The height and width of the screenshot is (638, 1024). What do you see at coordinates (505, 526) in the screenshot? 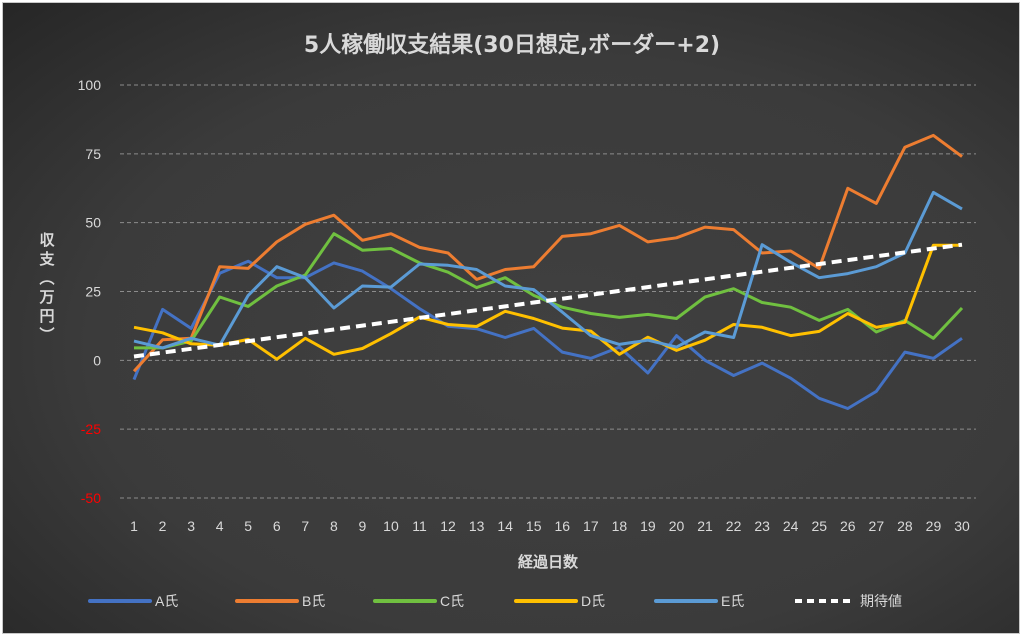
I see `x-tick-label: 14` at bounding box center [505, 526].